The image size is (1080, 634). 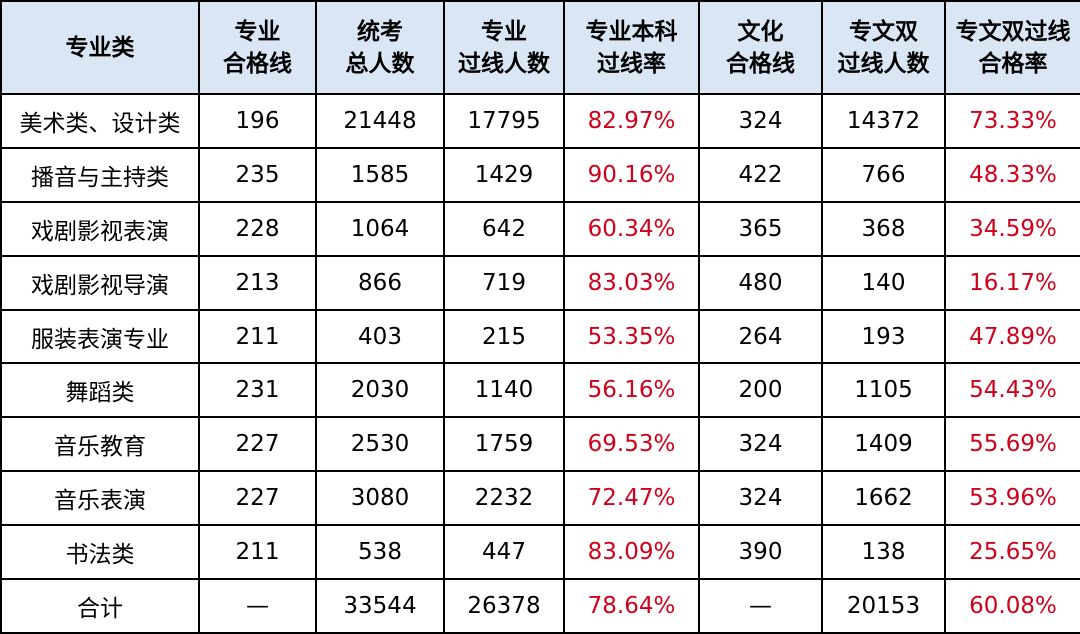 What do you see at coordinates (100, 282) in the screenshot?
I see `cell-category: 戏剧影视导演` at bounding box center [100, 282].